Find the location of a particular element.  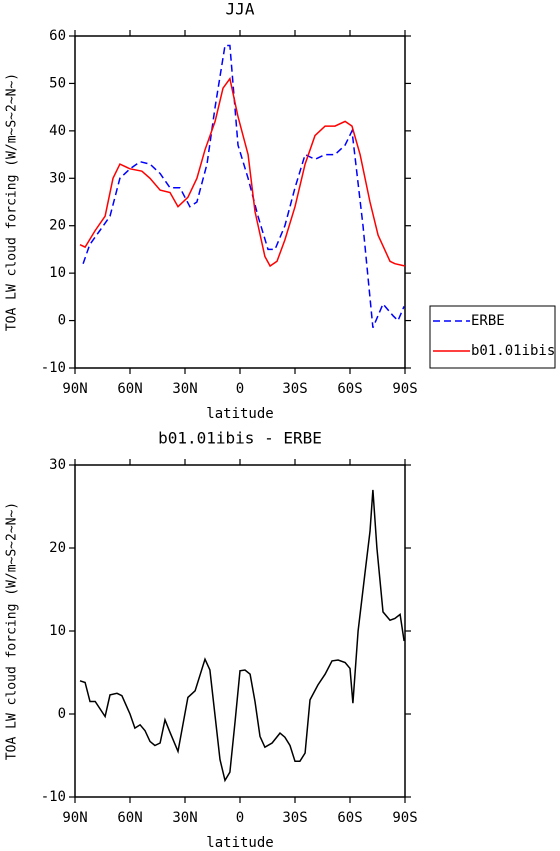

legend-label: b01.01ibis is located at coordinates (513, 351).